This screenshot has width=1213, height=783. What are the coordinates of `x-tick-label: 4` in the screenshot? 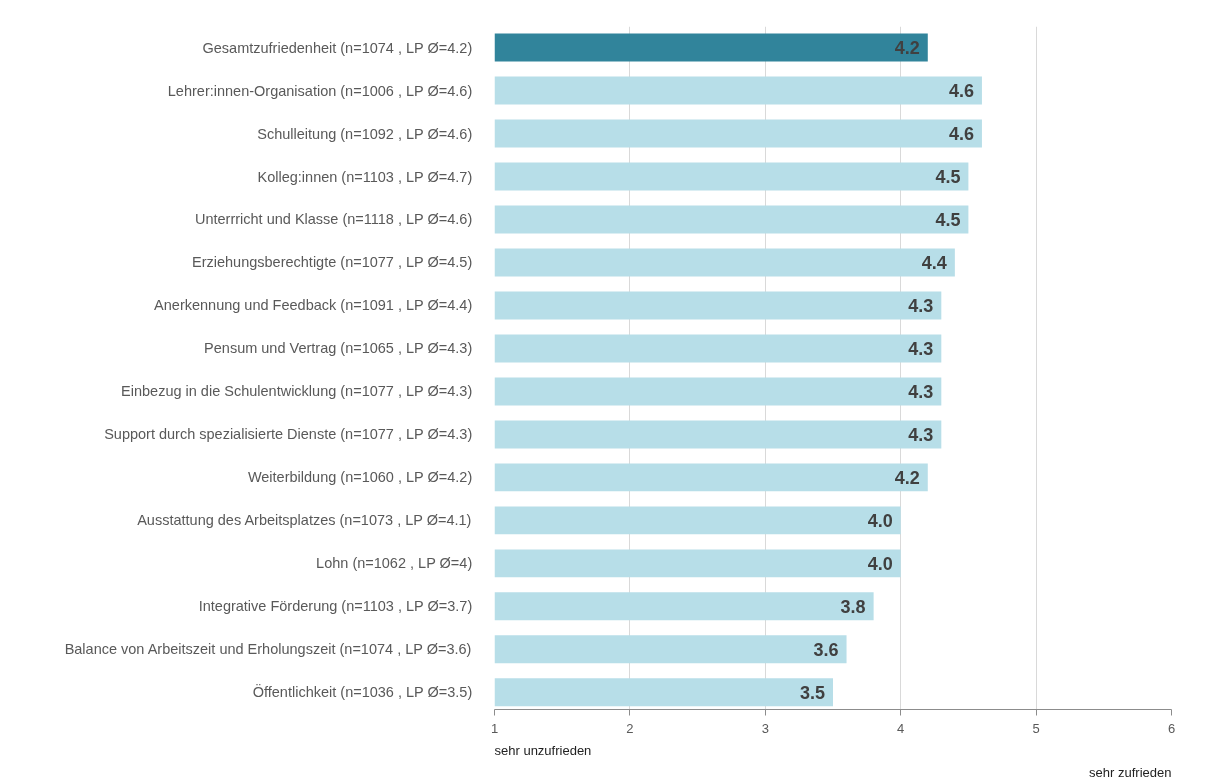 It's located at (901, 728).